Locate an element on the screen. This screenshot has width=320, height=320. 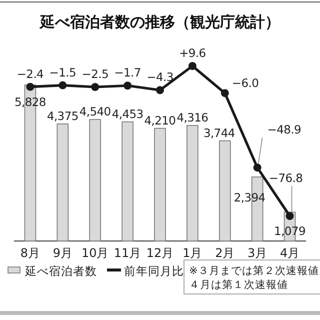
x-tick-label: 4月 is located at coordinates (290, 253).